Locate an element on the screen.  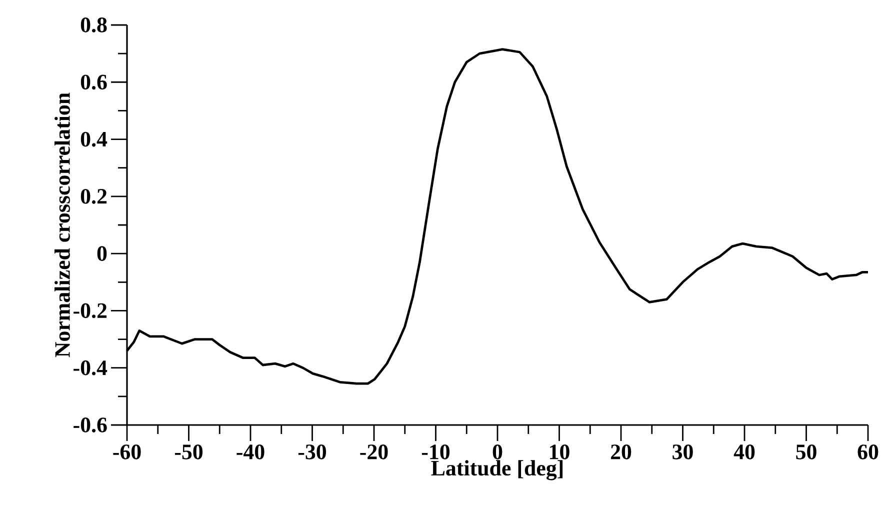
x-tick-label: 20 is located at coordinates (621, 452).